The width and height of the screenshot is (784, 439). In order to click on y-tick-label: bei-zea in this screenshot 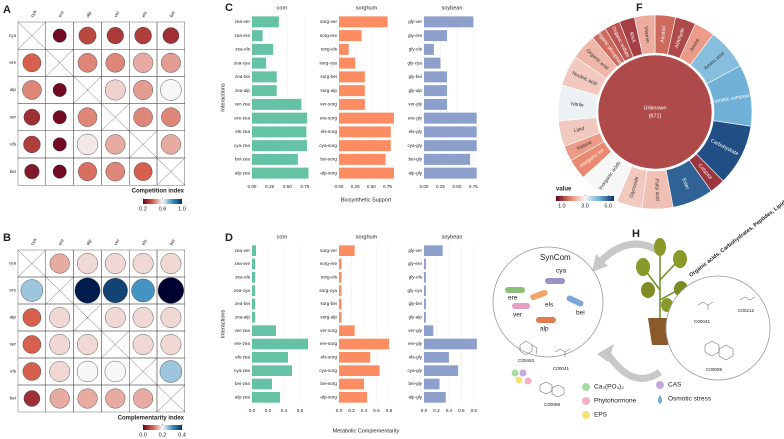, I will do `click(243, 383)`.